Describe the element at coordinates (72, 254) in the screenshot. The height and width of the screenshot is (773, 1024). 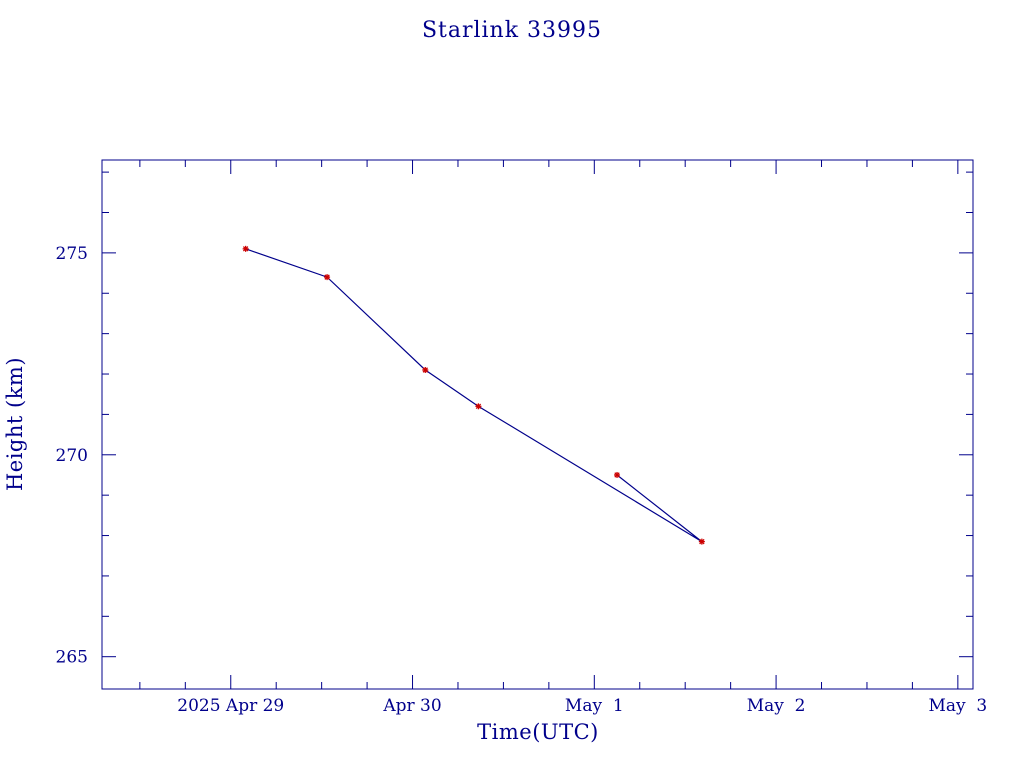
I see `y-tick-label: 275` at that location.